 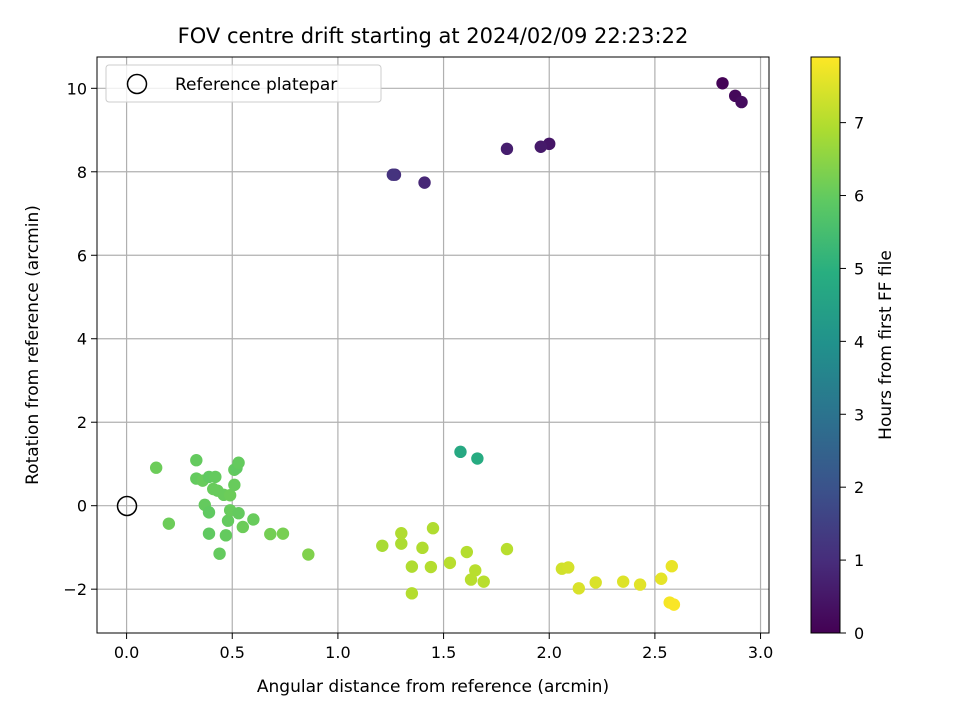 What do you see at coordinates (852, 378) in the screenshot?
I see `colorbar-ticks: 0 1 2 3 4 5 6 7` at bounding box center [852, 378].